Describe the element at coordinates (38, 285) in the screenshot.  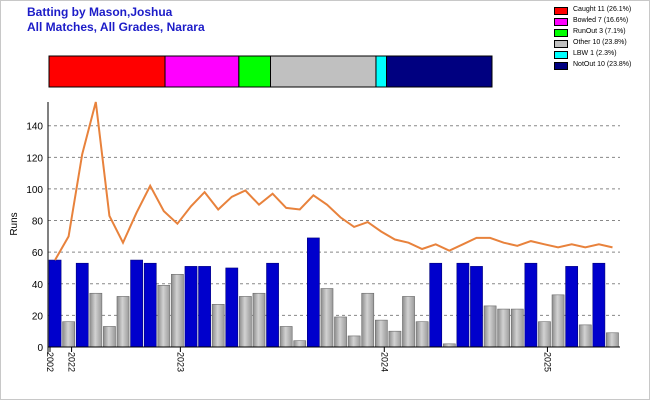
I see `y-tick-label: 40` at that location.